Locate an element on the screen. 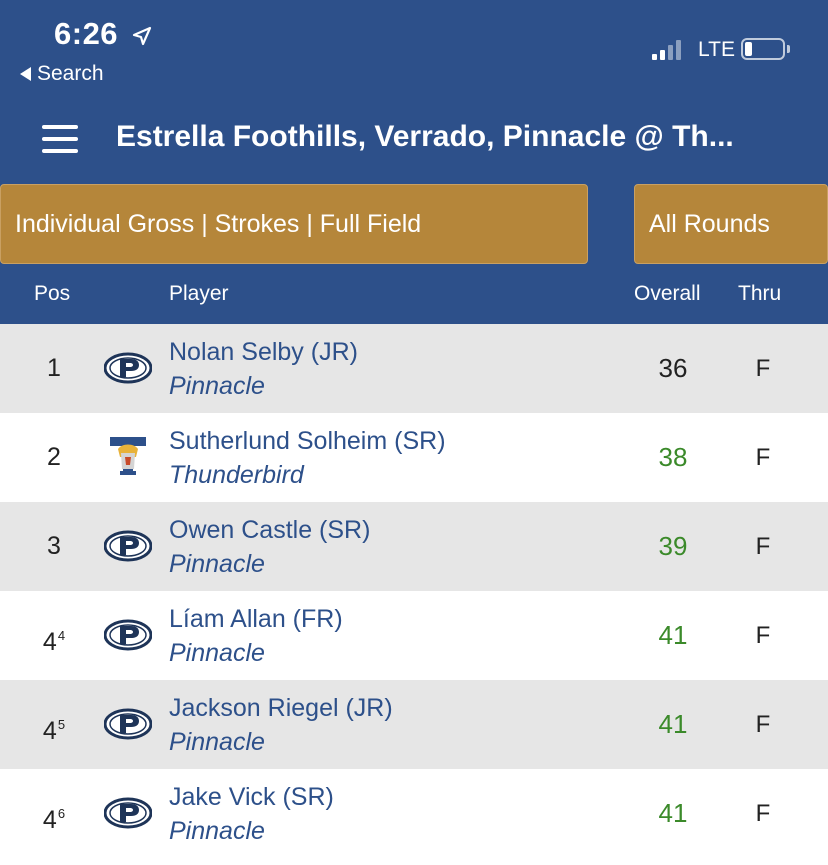 Image resolution: width=828 pixels, height=865 pixels. player-name: Jake Vick (SR) is located at coordinates (251, 797).